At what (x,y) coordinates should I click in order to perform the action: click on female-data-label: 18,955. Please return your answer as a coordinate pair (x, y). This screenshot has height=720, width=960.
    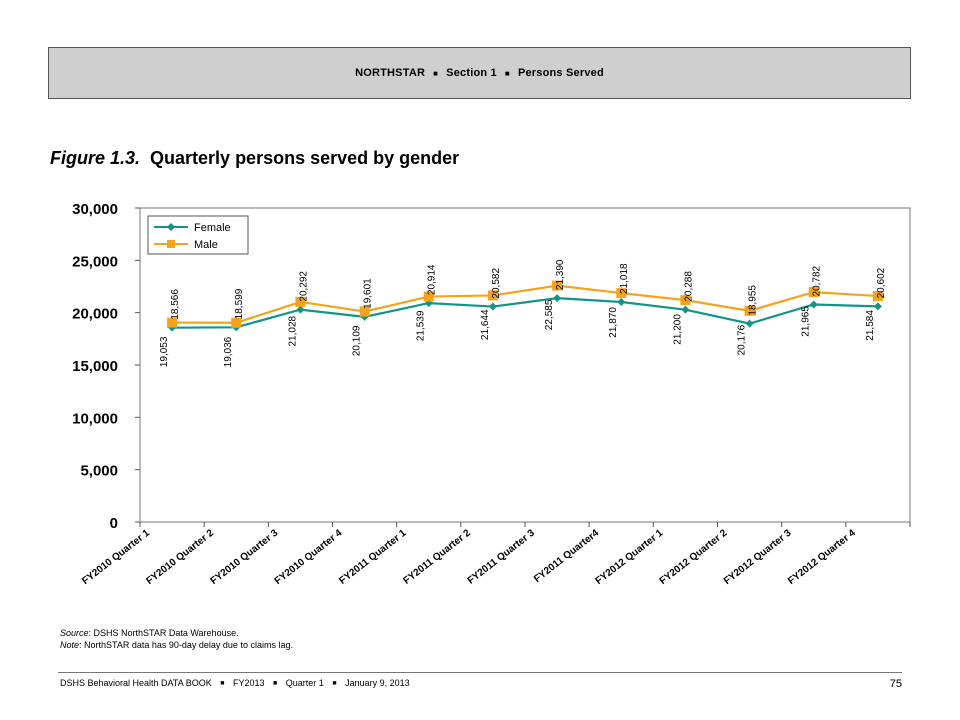
    Looking at the image, I should click on (753, 300).